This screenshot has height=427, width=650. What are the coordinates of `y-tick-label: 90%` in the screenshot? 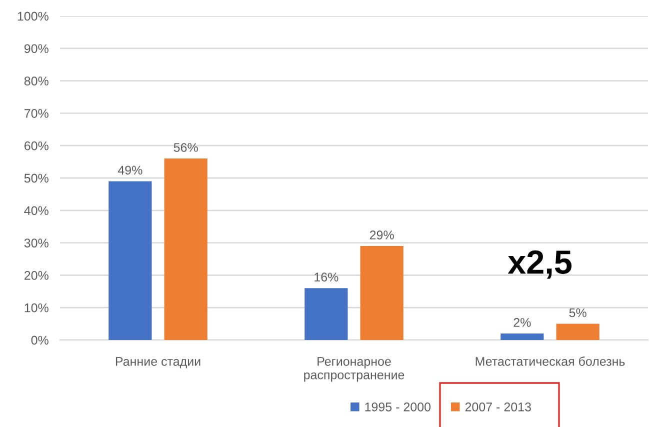 It's located at (36, 49).